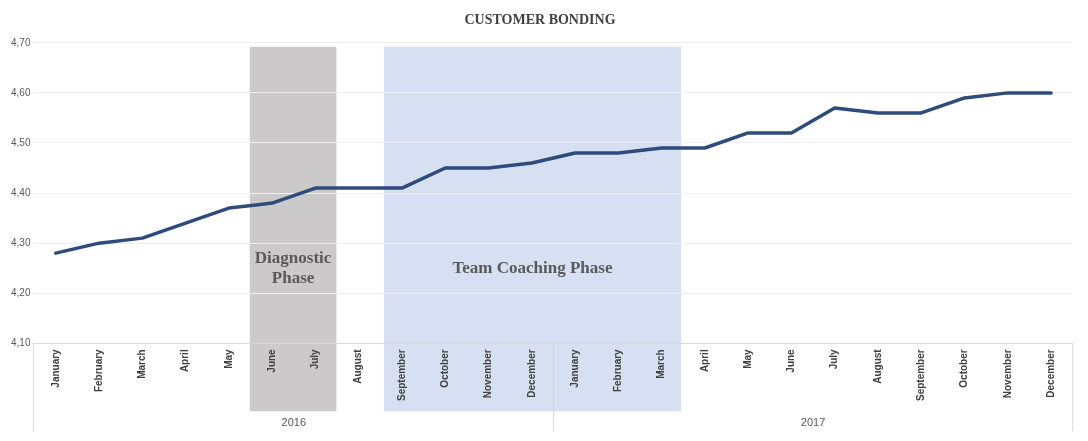 This screenshot has height=441, width=1088. What do you see at coordinates (540, 20) in the screenshot?
I see `chart-title: CUSTOMER BONDING` at bounding box center [540, 20].